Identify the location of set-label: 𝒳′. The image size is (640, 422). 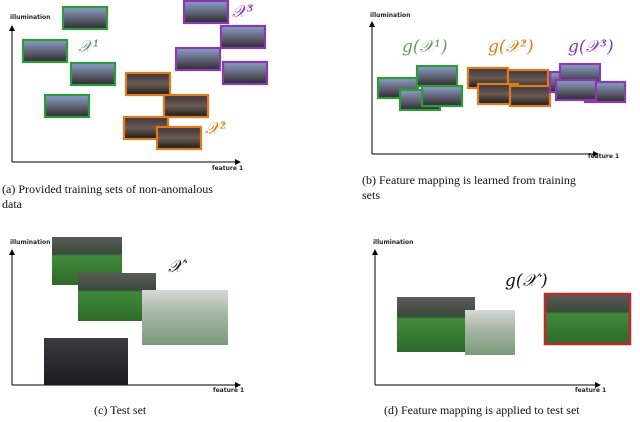
(178, 267).